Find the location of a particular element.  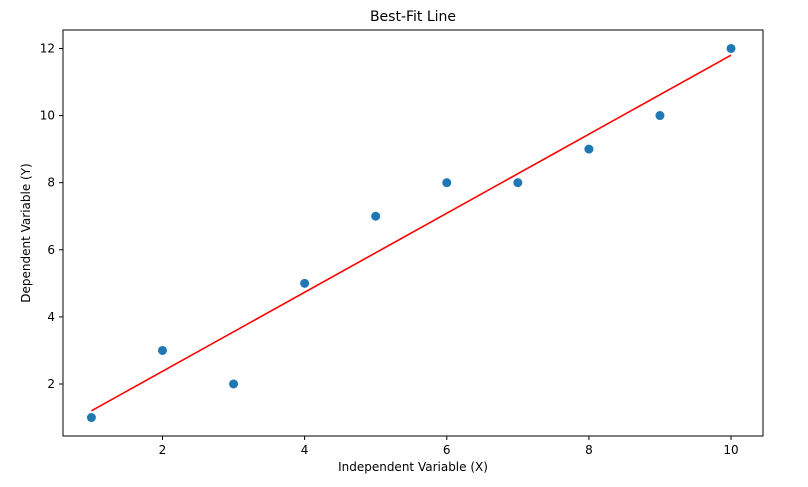

x-axis: 2 4 6 8 10 is located at coordinates (449, 446).